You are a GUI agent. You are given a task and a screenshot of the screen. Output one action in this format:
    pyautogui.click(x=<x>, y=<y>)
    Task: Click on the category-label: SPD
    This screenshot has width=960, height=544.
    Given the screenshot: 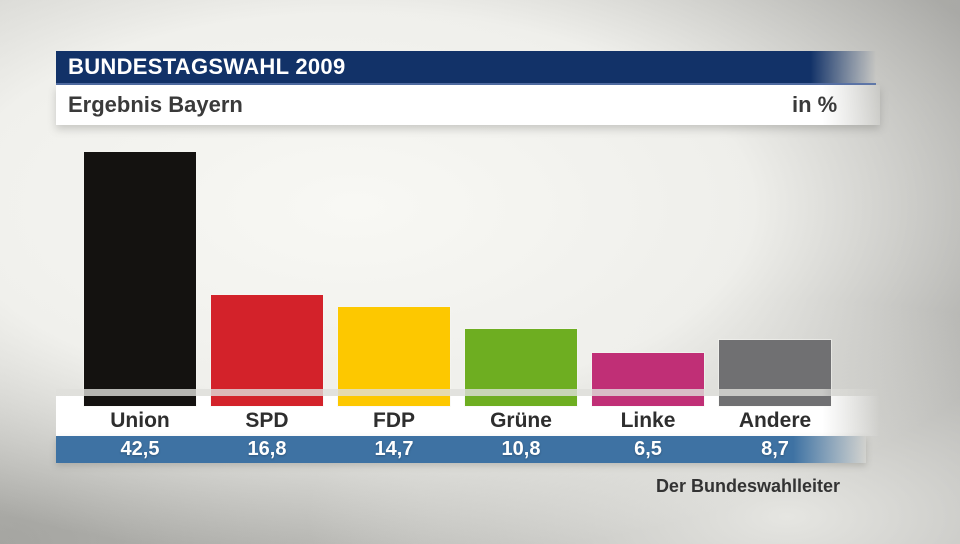 What is the action you would take?
    pyautogui.click(x=267, y=420)
    